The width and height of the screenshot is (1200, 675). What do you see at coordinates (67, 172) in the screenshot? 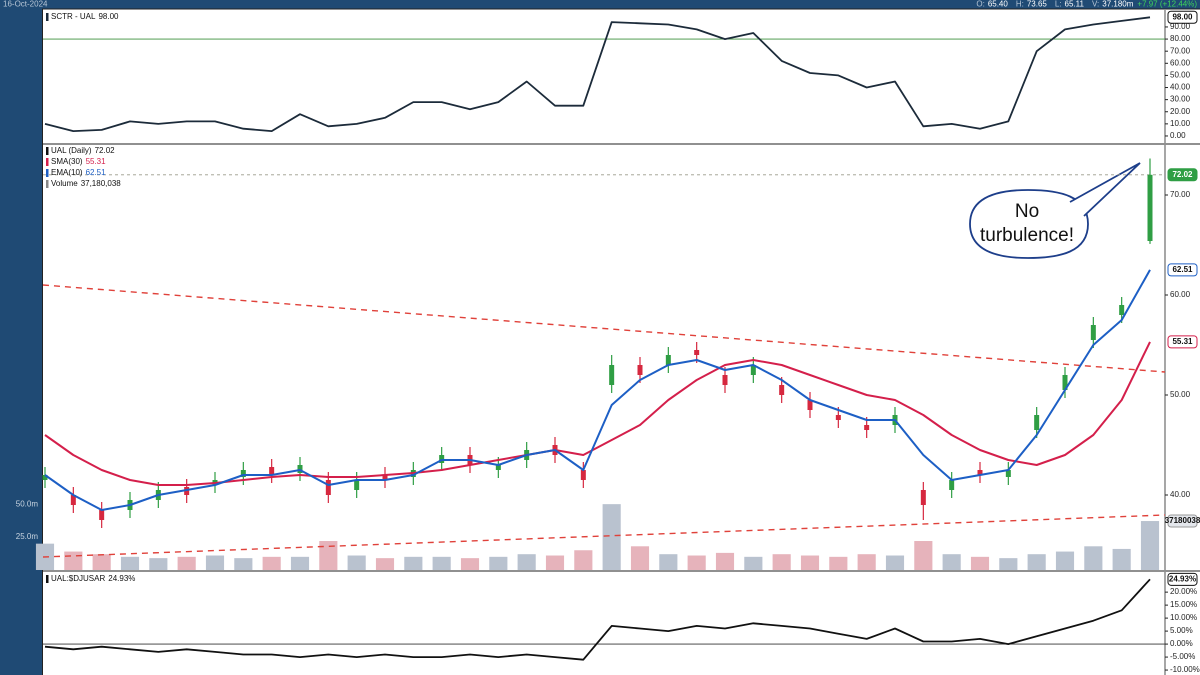
I see `legend-text: EMA(10)` at bounding box center [67, 172].